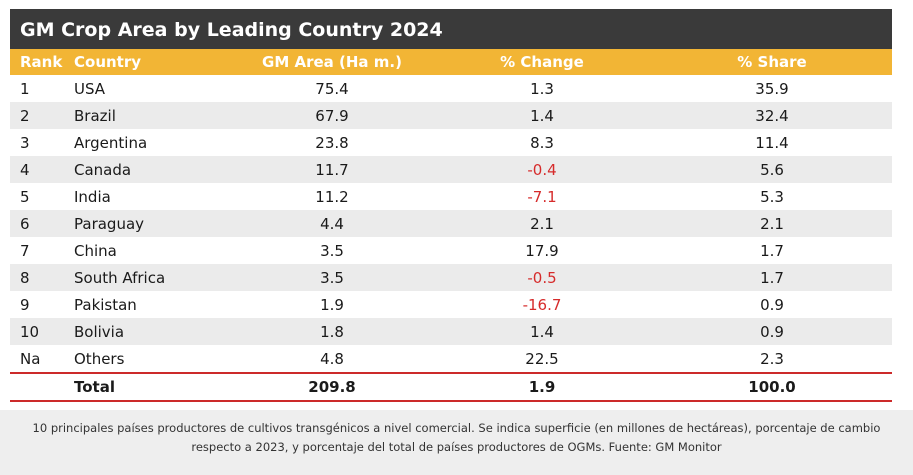 The height and width of the screenshot is (475, 913). What do you see at coordinates (25, 142) in the screenshot?
I see `rank-cell: 3` at bounding box center [25, 142].